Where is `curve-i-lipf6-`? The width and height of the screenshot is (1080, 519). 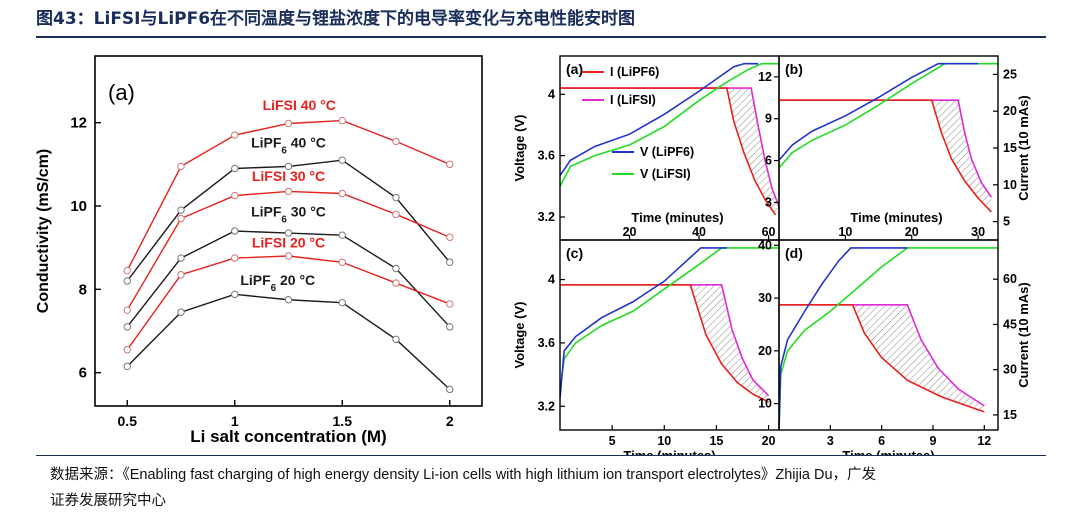 curve-i-lipf6- is located at coordinates (668, 151).